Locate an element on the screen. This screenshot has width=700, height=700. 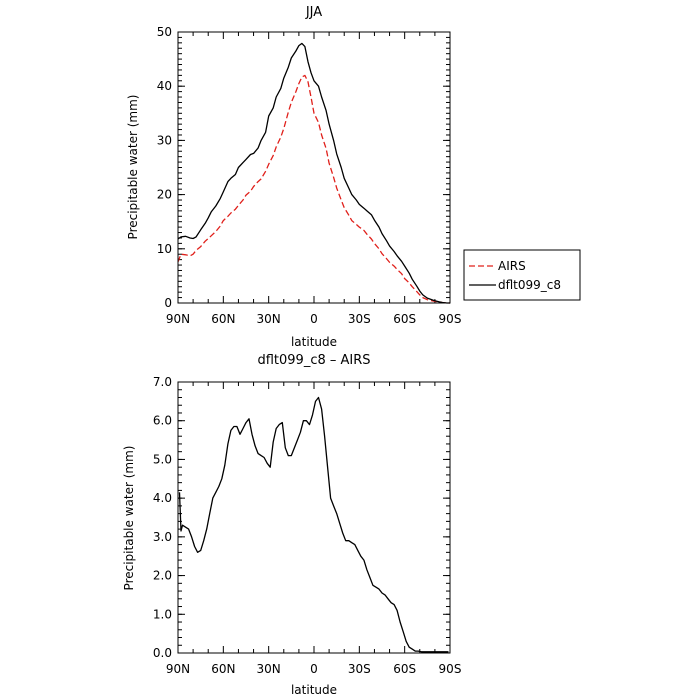
panel-top-y-axis-label: Precipitable water (mm) is located at coordinates (133, 167).